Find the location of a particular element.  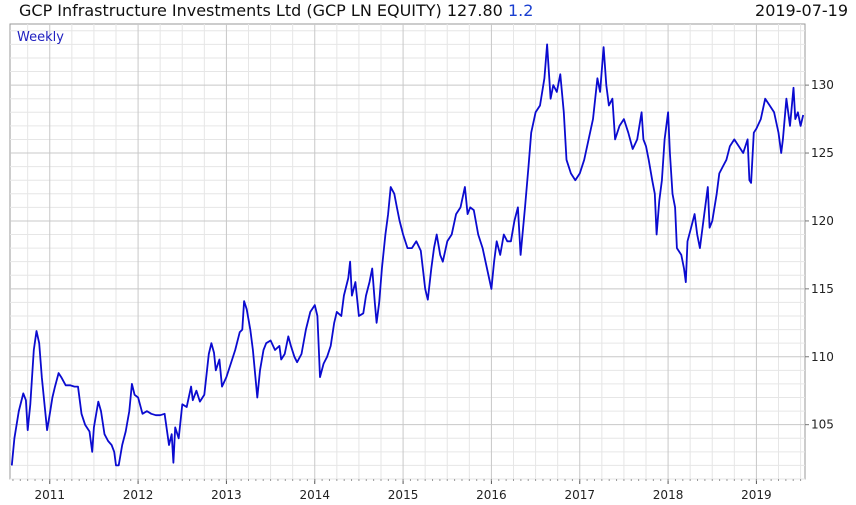

y-tick-label: 110 is located at coordinates (822, 357).